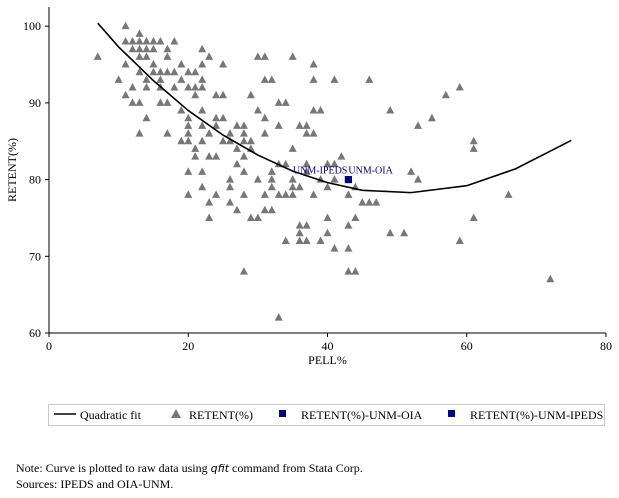 This screenshot has width=619, height=498. Describe the element at coordinates (537, 415) in the screenshot. I see `legend-label-unm-ipeds: RETENT(%)-UNM-IPEDS` at that location.